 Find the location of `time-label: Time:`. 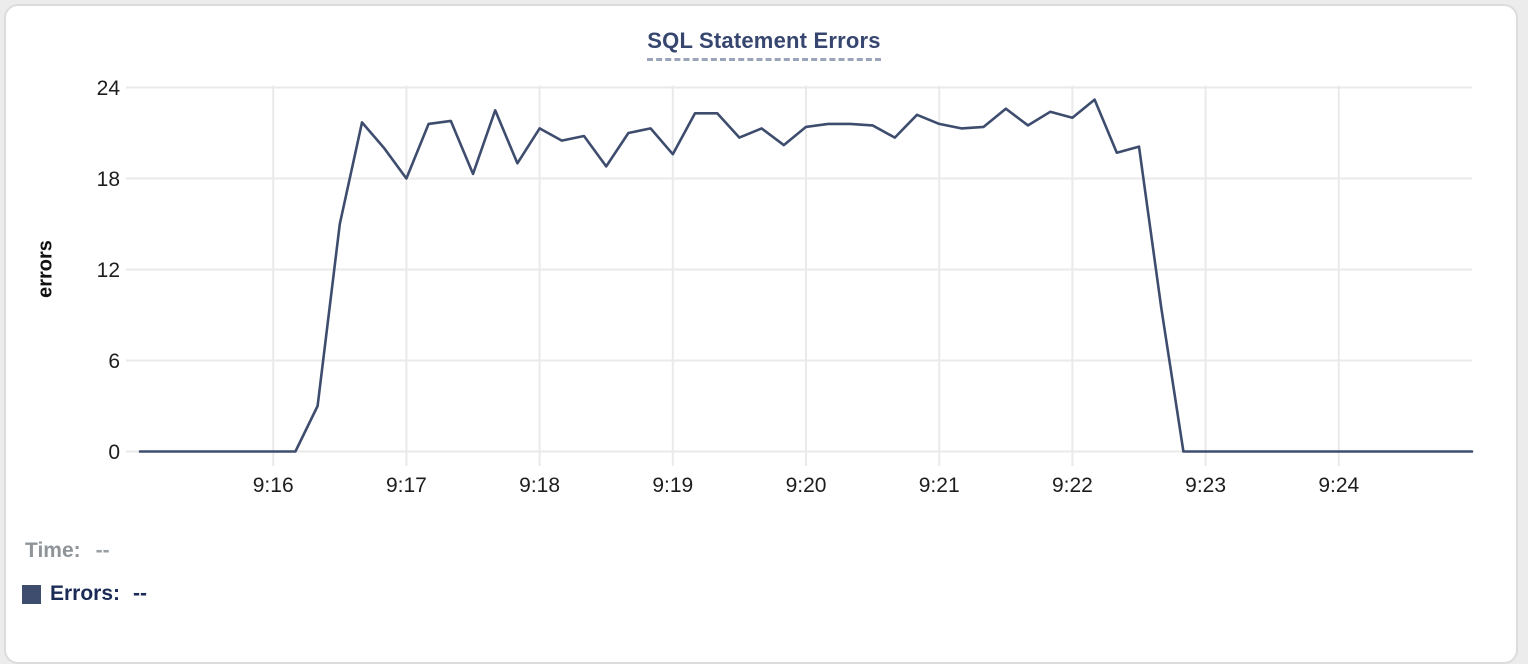

time-label: Time: is located at coordinates (53, 550).